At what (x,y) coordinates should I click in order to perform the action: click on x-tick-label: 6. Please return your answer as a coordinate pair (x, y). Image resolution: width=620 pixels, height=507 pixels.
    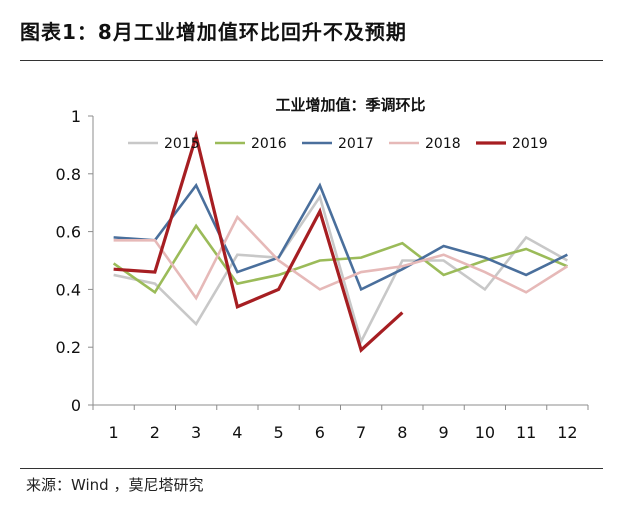
    Looking at the image, I should click on (320, 432).